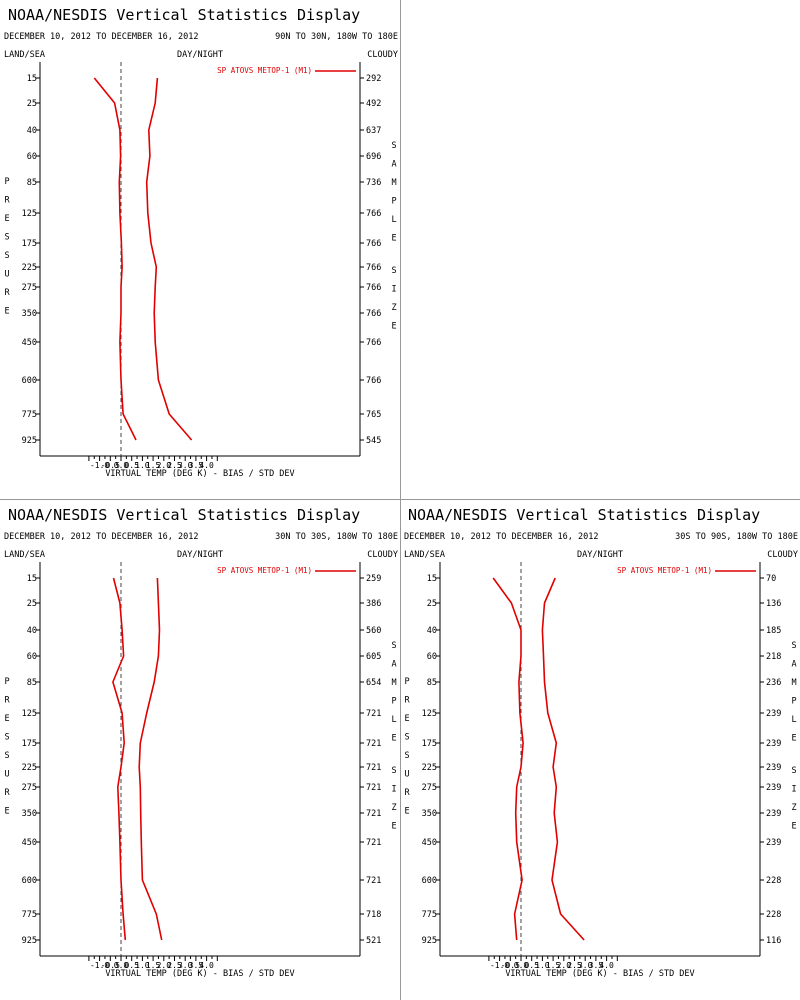 The width and height of the screenshot is (800, 1000). Describe the element at coordinates (406, 738) in the screenshot. I see `y-axis-label-letter: S` at that location.